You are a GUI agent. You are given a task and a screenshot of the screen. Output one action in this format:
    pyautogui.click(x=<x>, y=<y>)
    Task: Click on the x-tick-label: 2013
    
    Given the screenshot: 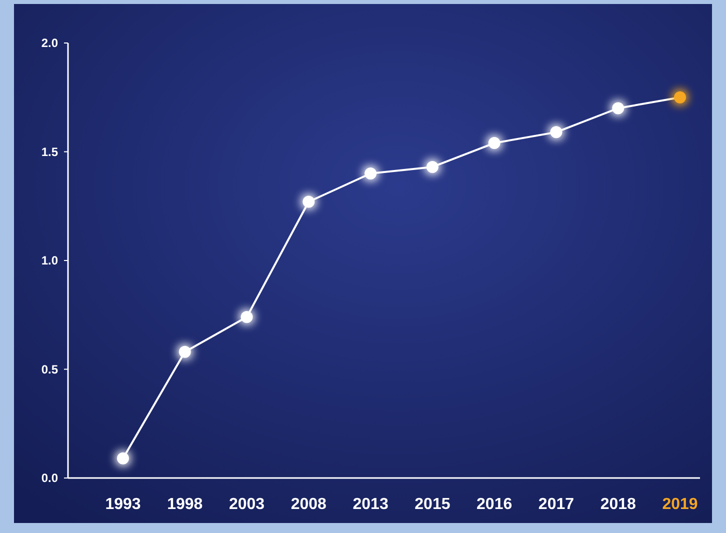 What is the action you would take?
    pyautogui.click(x=370, y=504)
    